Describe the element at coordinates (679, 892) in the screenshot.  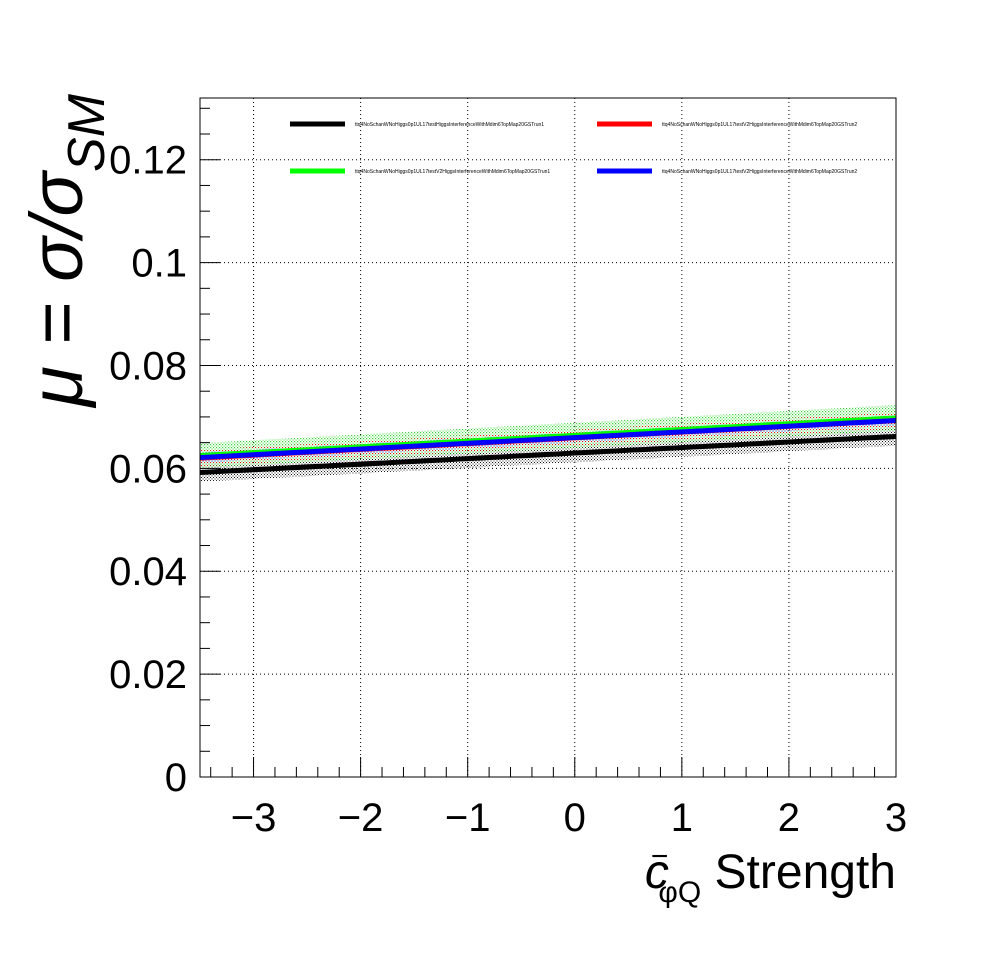
I see `x-axis-title-subscript: φQ` at that location.